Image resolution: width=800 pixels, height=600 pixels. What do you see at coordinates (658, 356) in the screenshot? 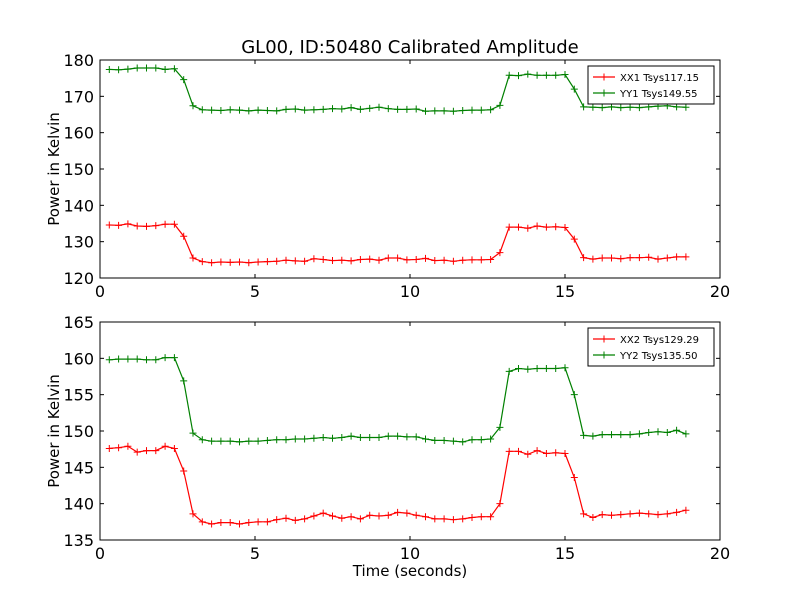
I see `legend-label: YY2 Tsys135.50` at bounding box center [658, 356].